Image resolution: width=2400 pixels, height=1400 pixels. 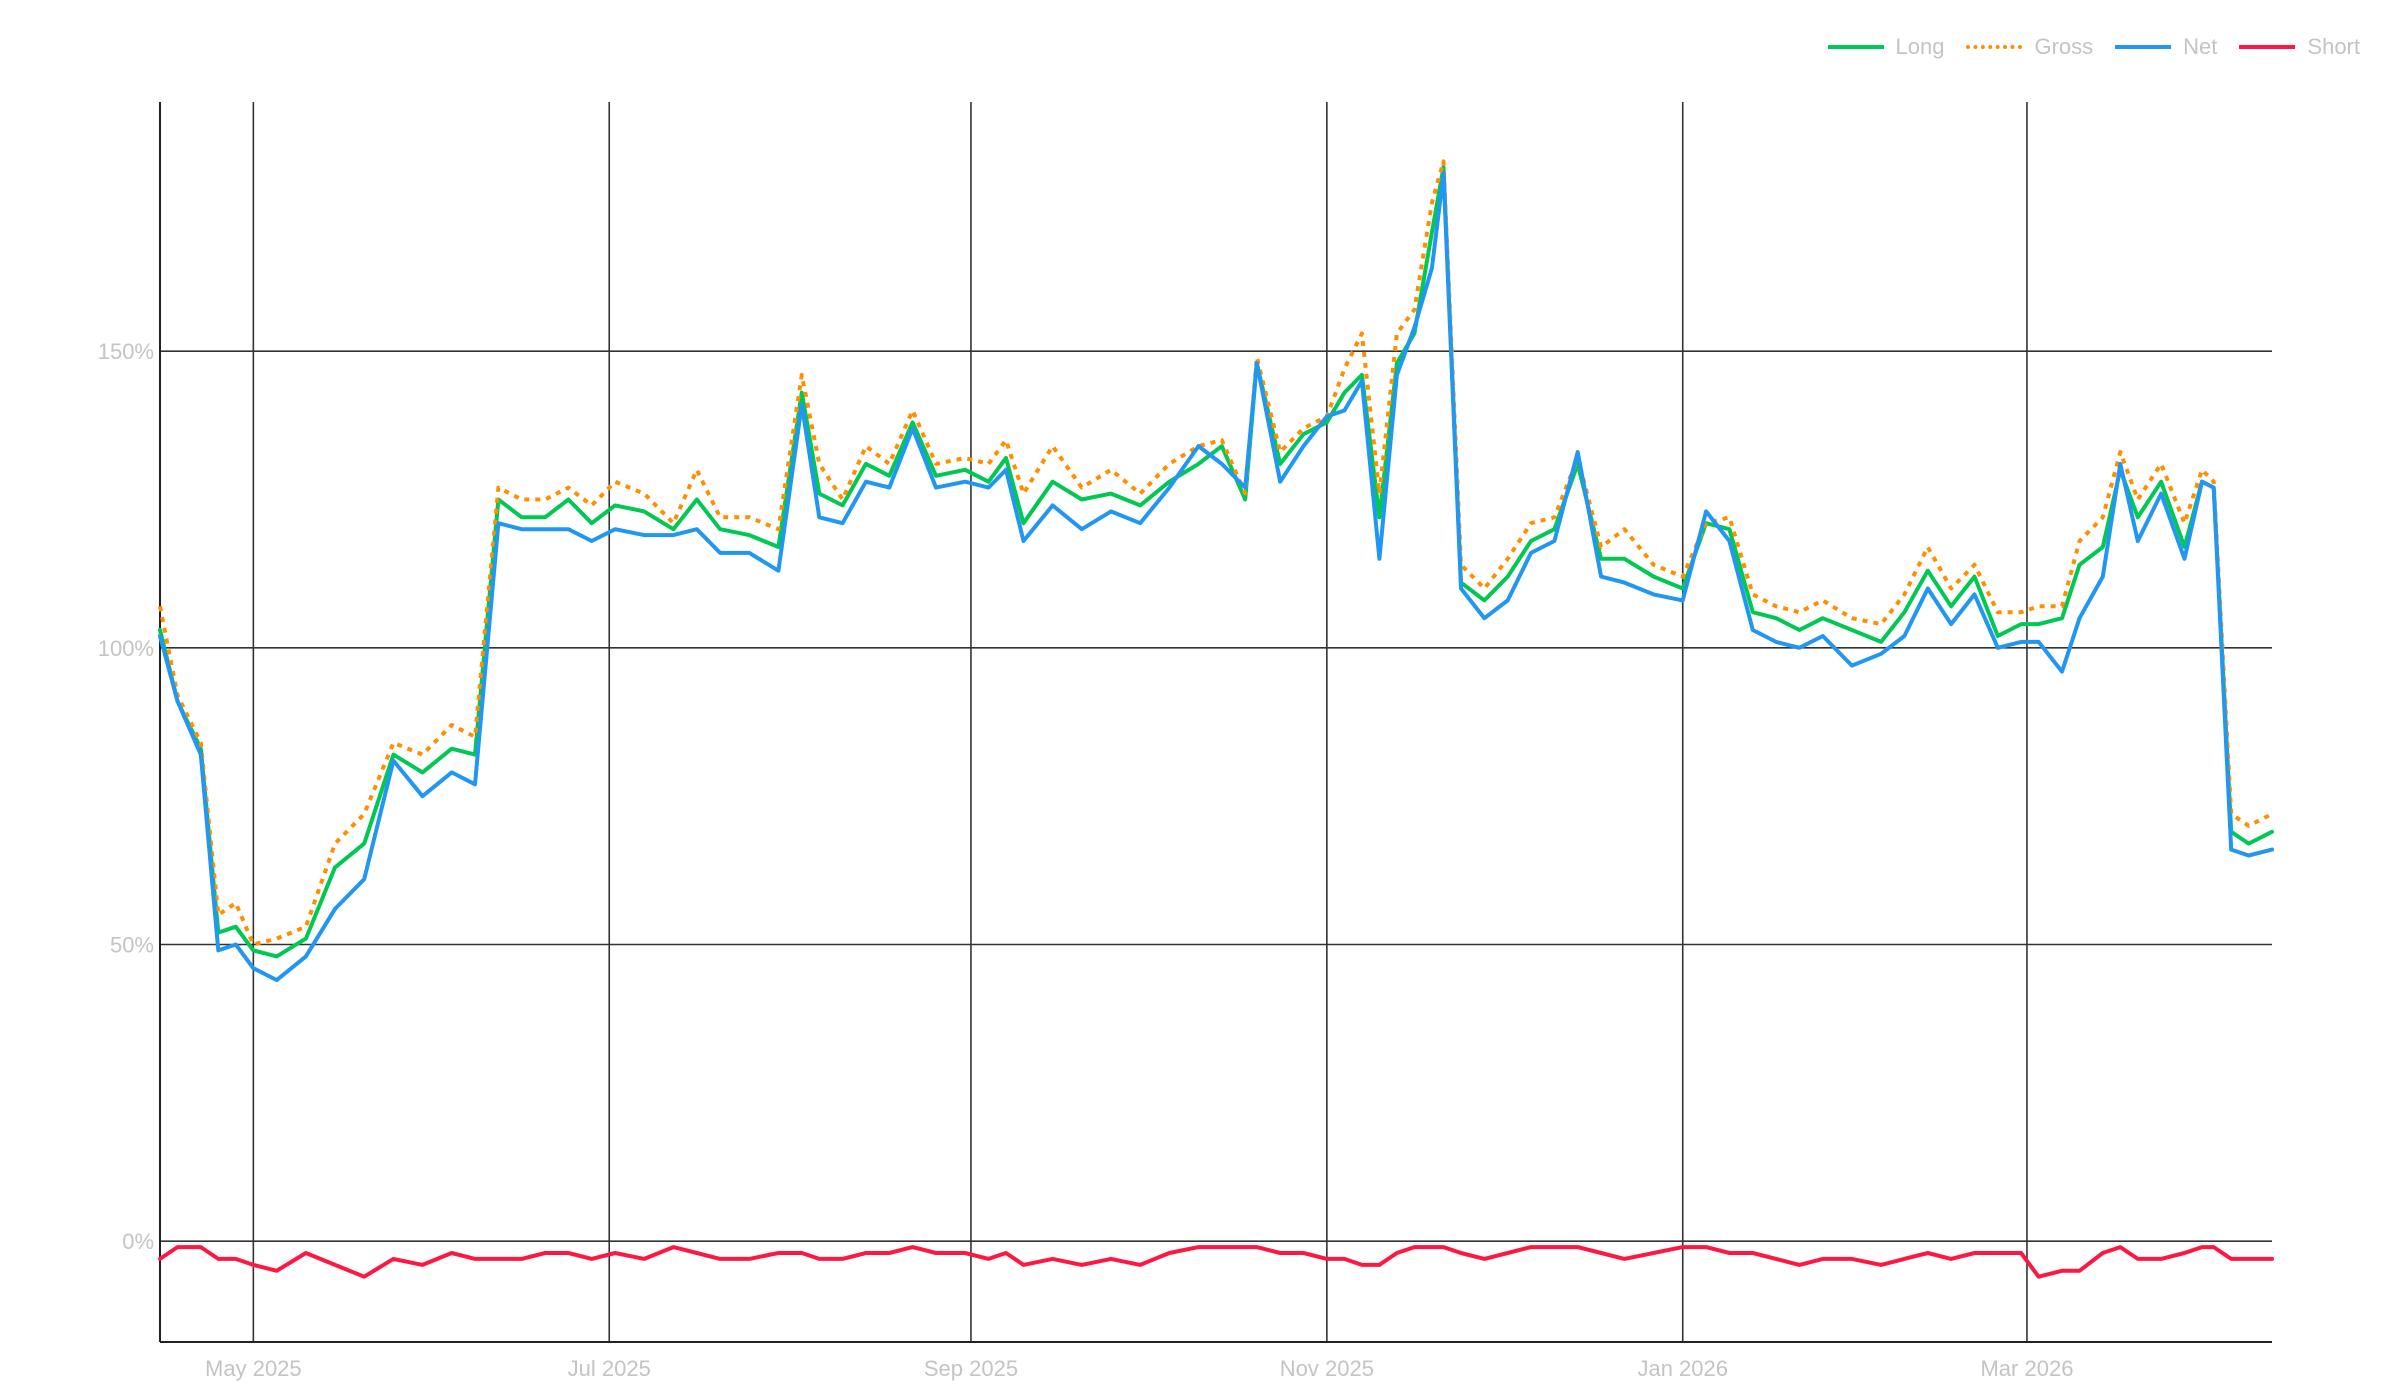 What do you see at coordinates (1327, 1368) in the screenshot?
I see `x-tick-label: Nov 2025` at bounding box center [1327, 1368].